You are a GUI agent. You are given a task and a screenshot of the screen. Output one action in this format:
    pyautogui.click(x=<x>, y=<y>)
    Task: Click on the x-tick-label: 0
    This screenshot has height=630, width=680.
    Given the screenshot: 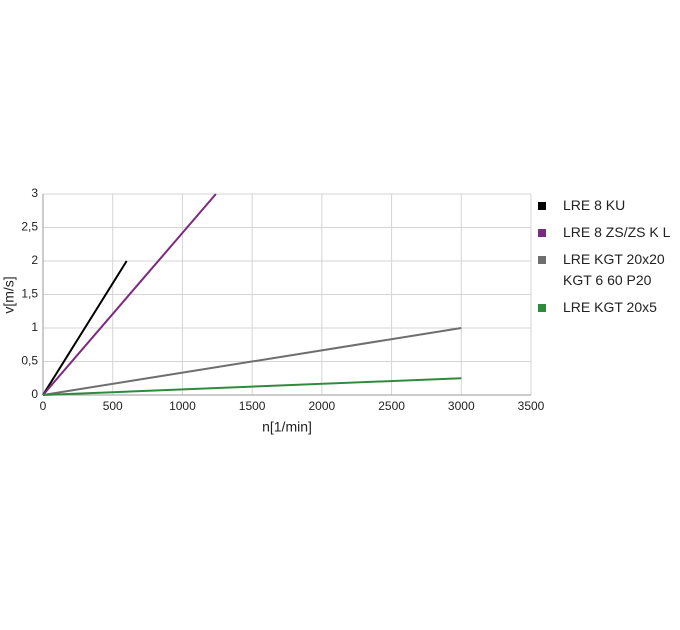 What is the action you would take?
    pyautogui.click(x=43, y=406)
    